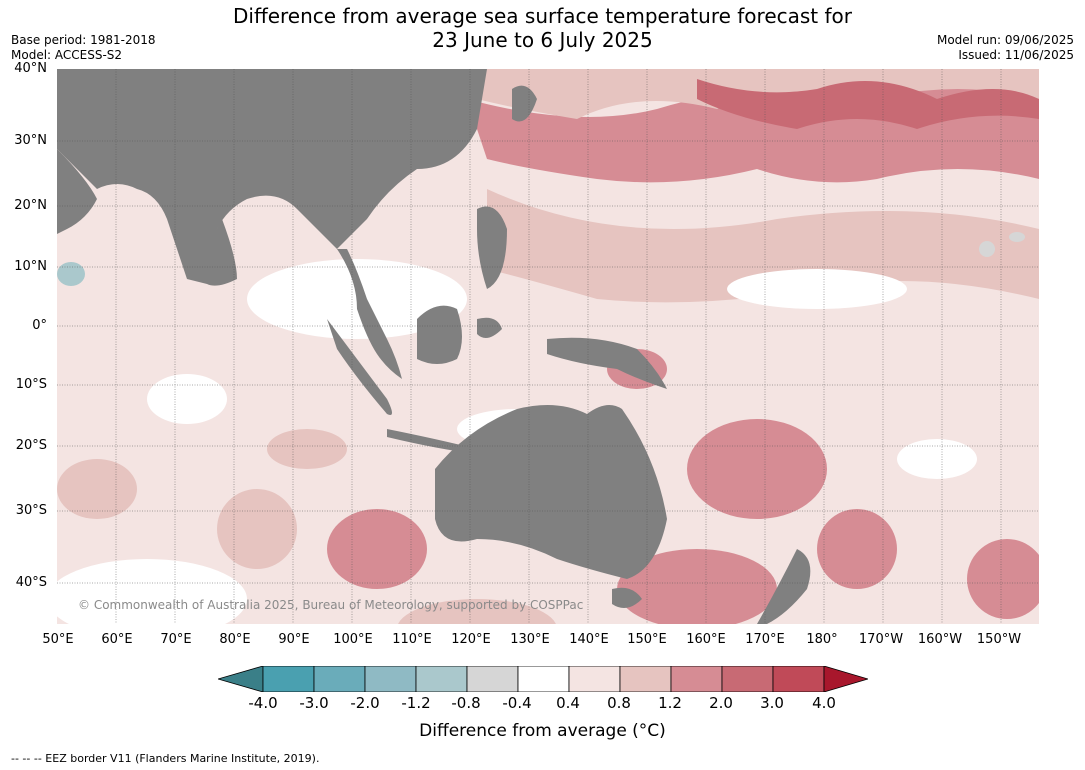  What do you see at coordinates (30, 266) in the screenshot?
I see `lat-label: 10°N` at bounding box center [30, 266].